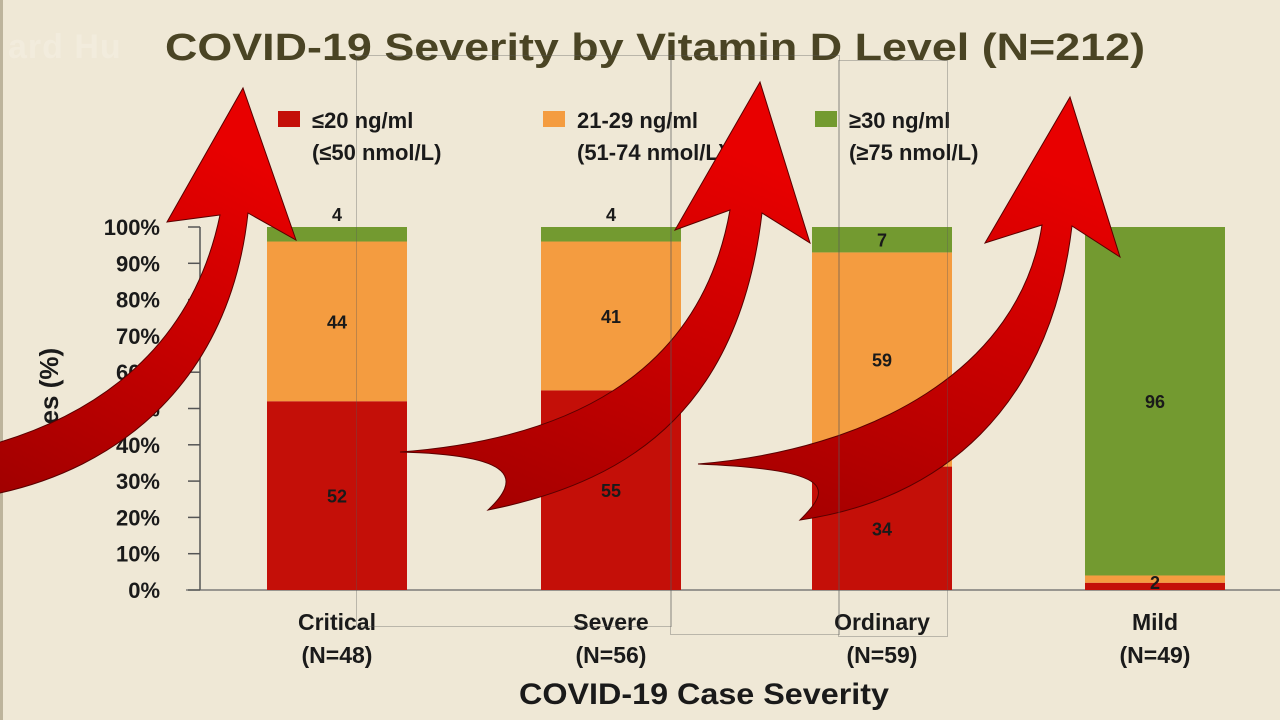 The image size is (1280, 720). I want to click on y-tick-label: 90%, so click(138, 263).